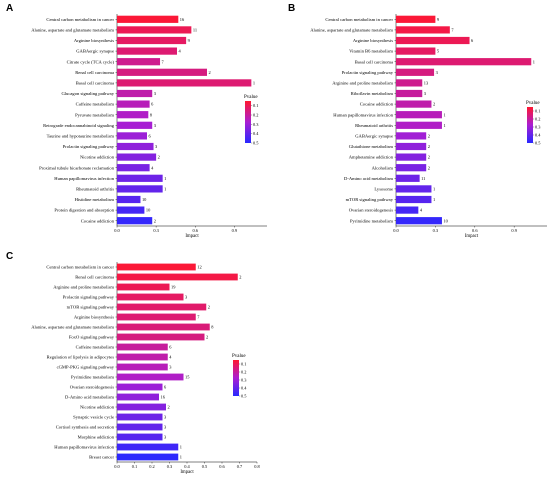 The height and width of the screenshot is (499, 550). I want to click on term-label: Glutathione metabolism, so click(371, 146).